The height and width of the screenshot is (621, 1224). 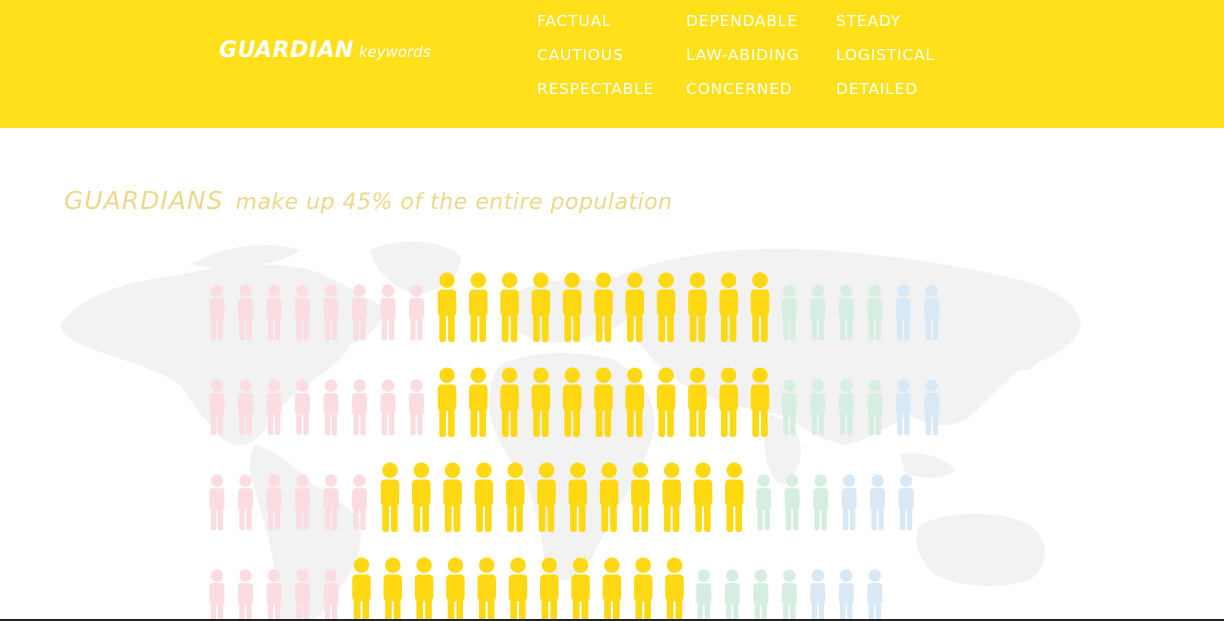 What do you see at coordinates (877, 89) in the screenshot?
I see `keyword: DETAILED` at bounding box center [877, 89].